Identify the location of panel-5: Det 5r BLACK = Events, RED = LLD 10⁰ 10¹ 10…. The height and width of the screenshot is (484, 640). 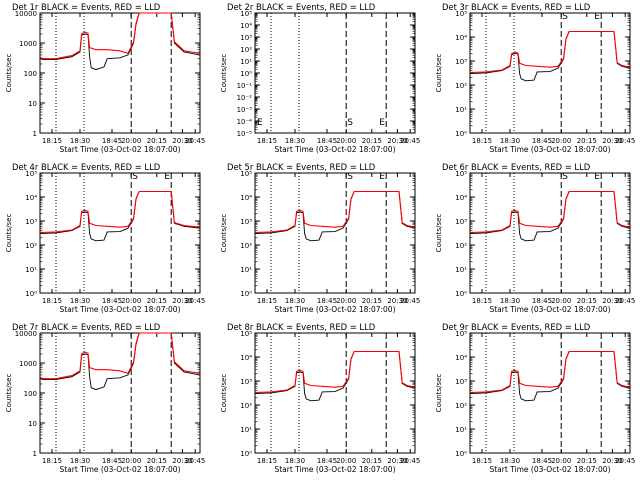
(320, 238).